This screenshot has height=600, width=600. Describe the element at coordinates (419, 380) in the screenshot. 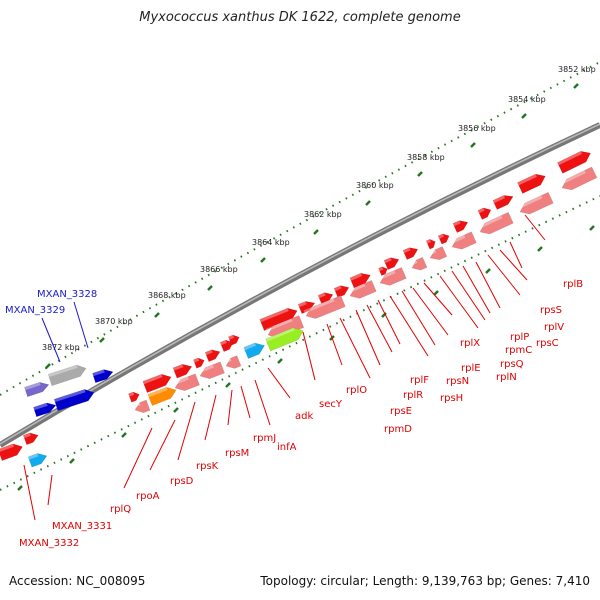

I see `gene-label: rplF` at that location.